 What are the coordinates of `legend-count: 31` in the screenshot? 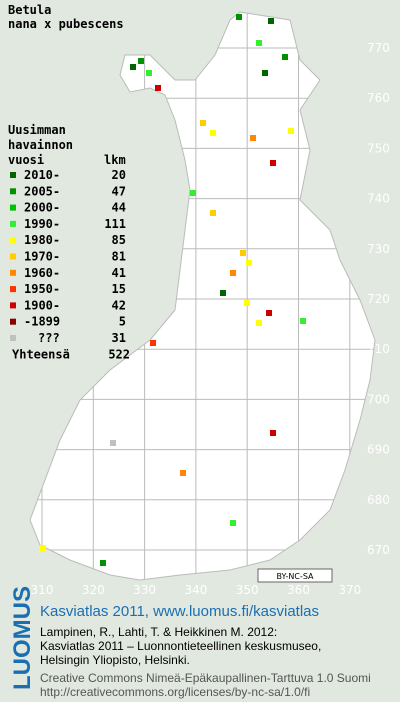 It's located at (119, 338).